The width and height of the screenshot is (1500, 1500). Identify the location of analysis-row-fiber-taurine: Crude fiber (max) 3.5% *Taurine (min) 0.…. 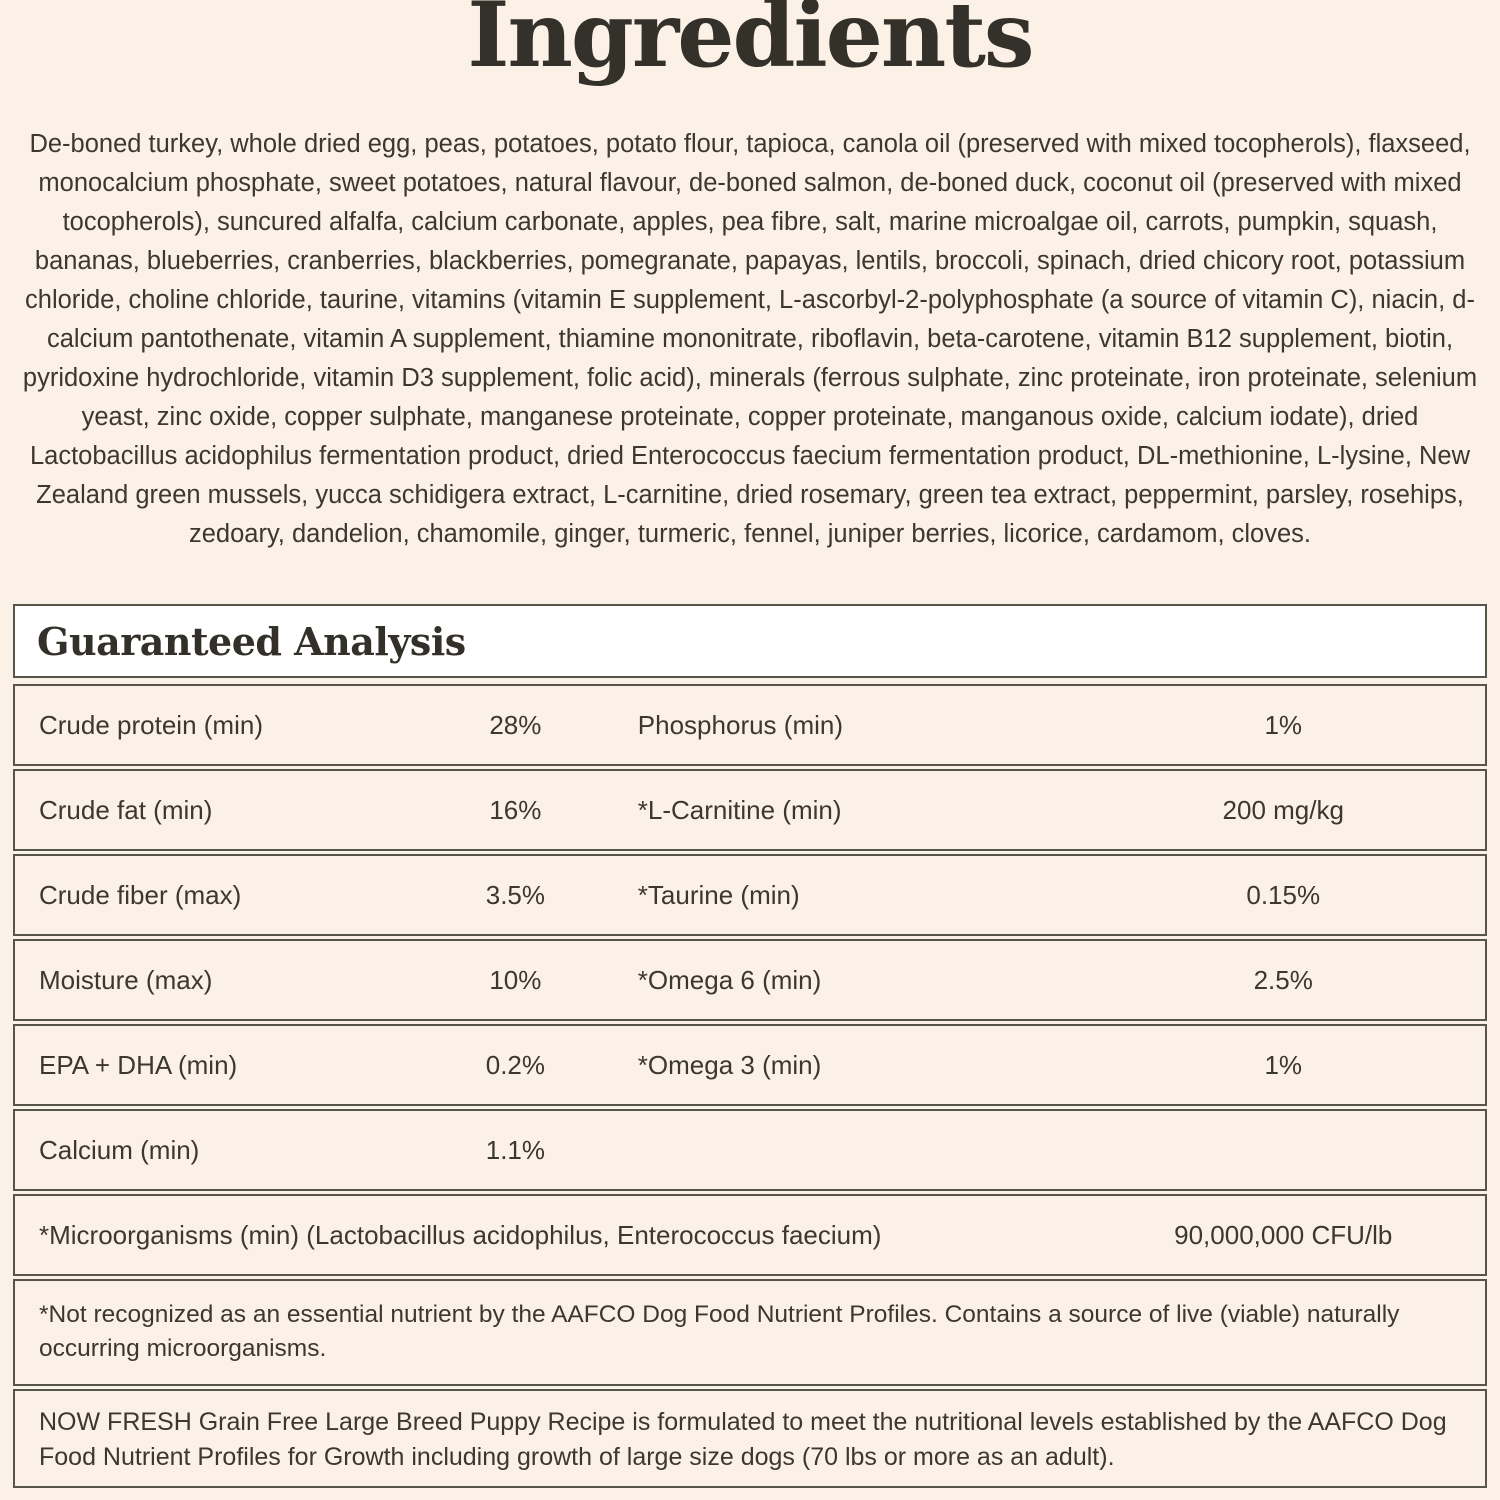
(750, 895).